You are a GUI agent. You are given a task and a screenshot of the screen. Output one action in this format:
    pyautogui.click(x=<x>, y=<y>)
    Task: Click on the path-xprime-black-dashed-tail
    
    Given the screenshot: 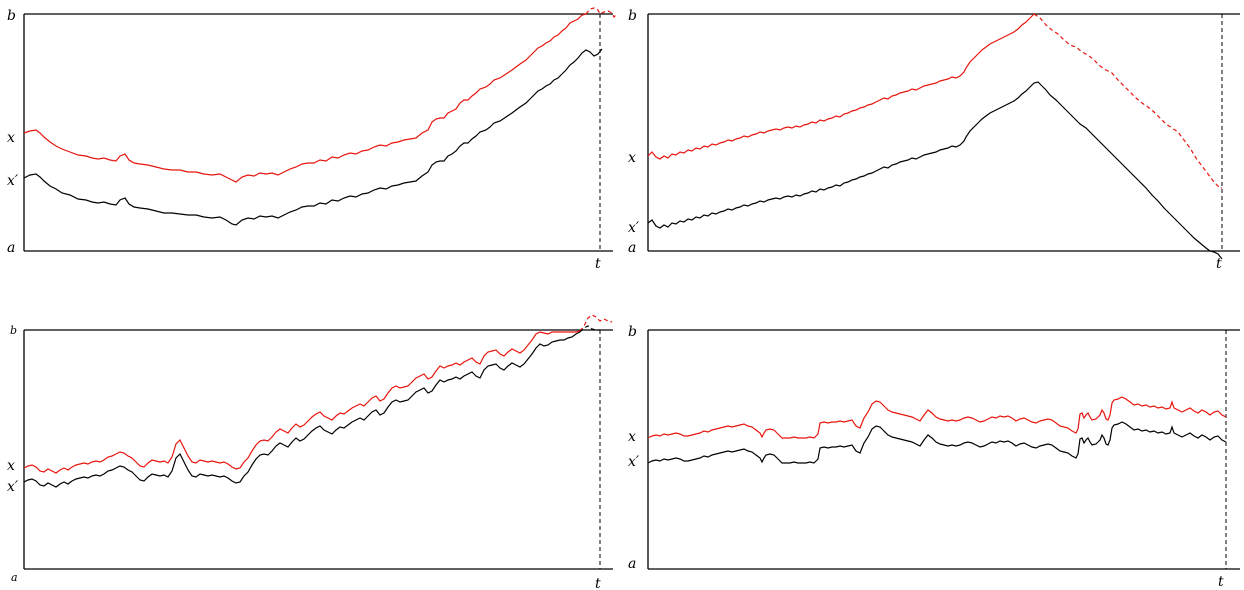 What is the action you would take?
    pyautogui.click(x=589, y=329)
    